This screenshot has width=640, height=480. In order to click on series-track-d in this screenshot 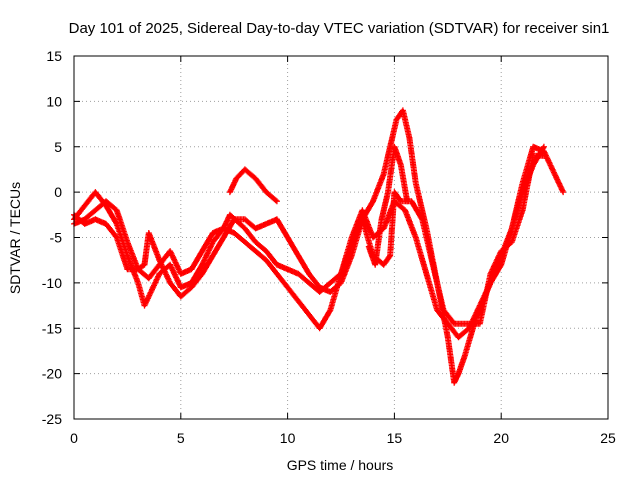, I will do `click(253, 185)`.